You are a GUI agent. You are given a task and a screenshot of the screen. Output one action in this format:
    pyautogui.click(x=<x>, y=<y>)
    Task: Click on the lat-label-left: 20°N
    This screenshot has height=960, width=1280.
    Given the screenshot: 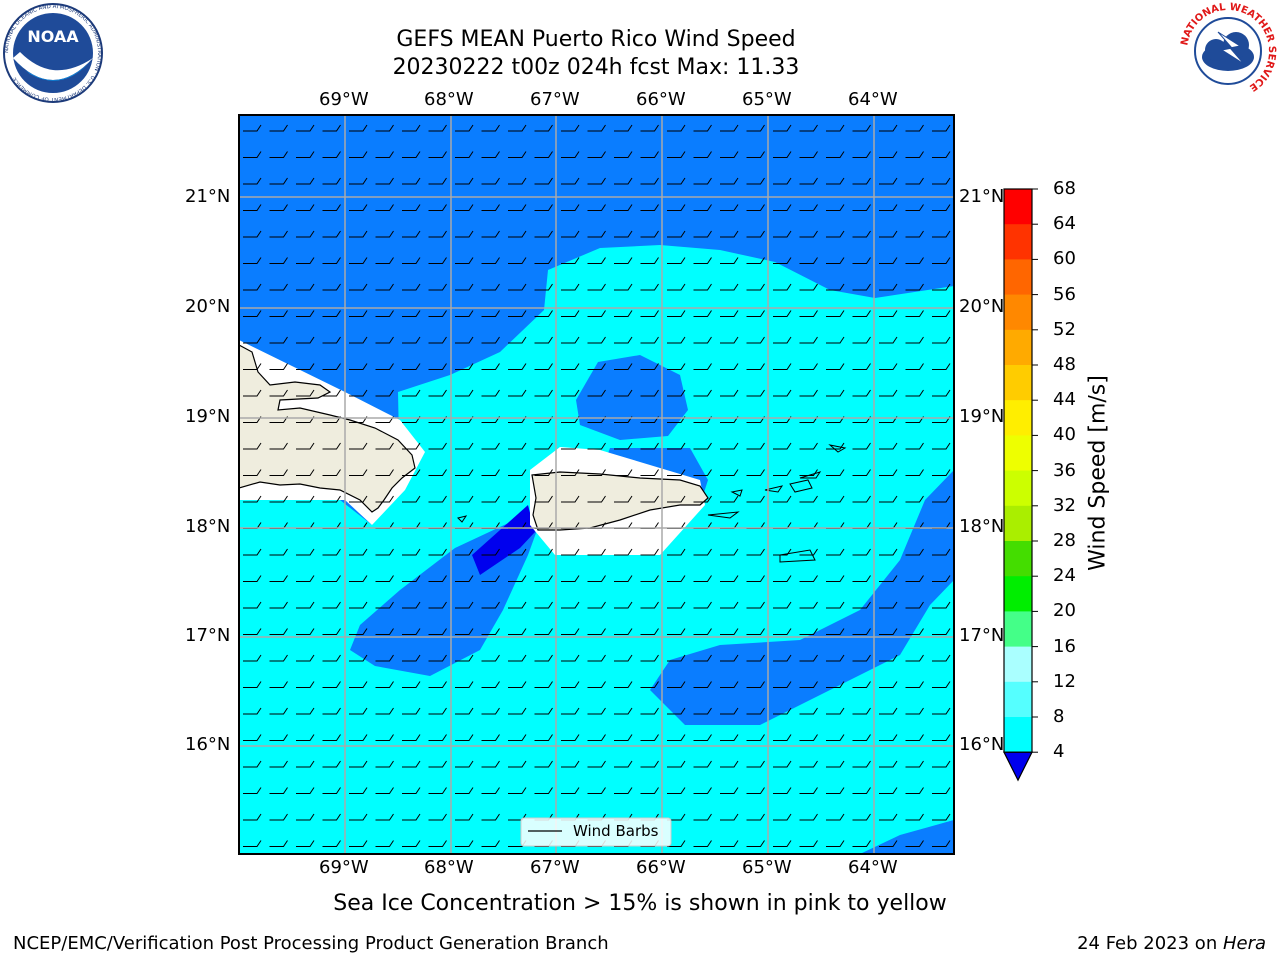 What is the action you would take?
    pyautogui.click(x=208, y=306)
    